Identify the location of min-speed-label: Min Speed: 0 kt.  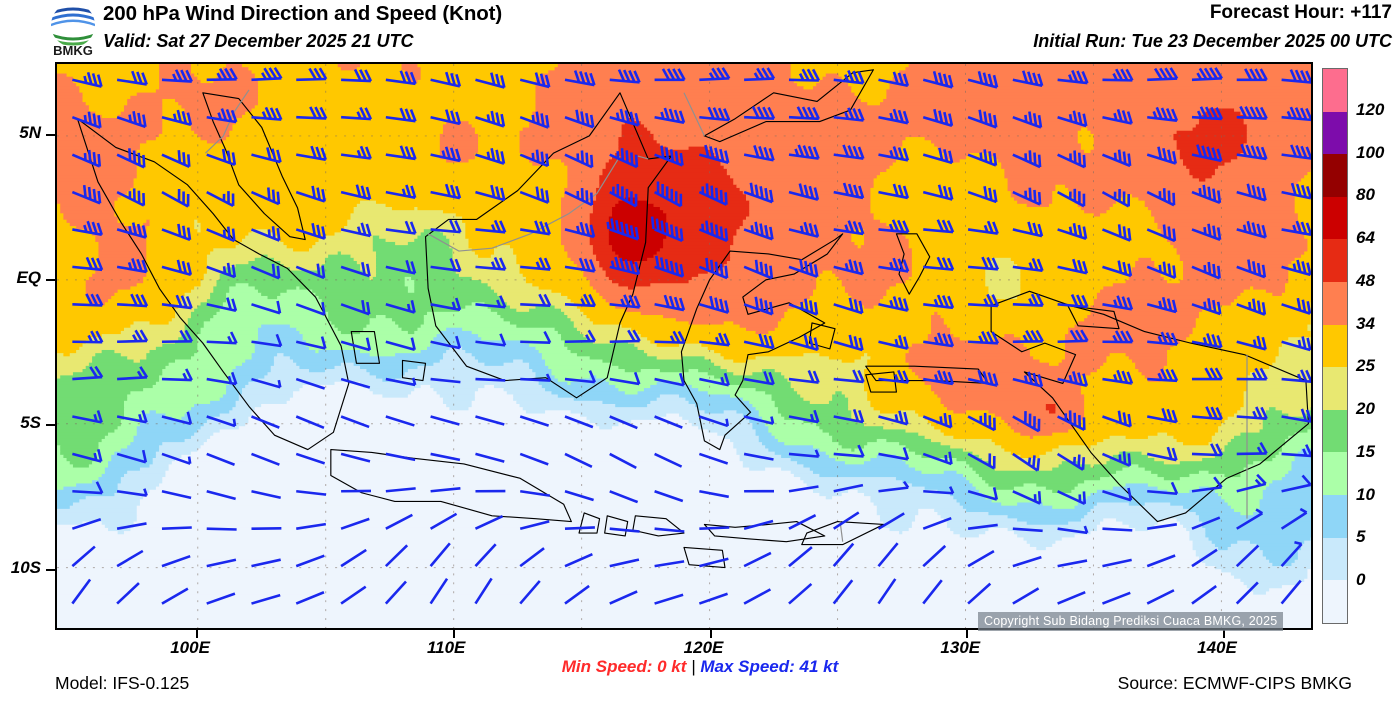
(624, 666).